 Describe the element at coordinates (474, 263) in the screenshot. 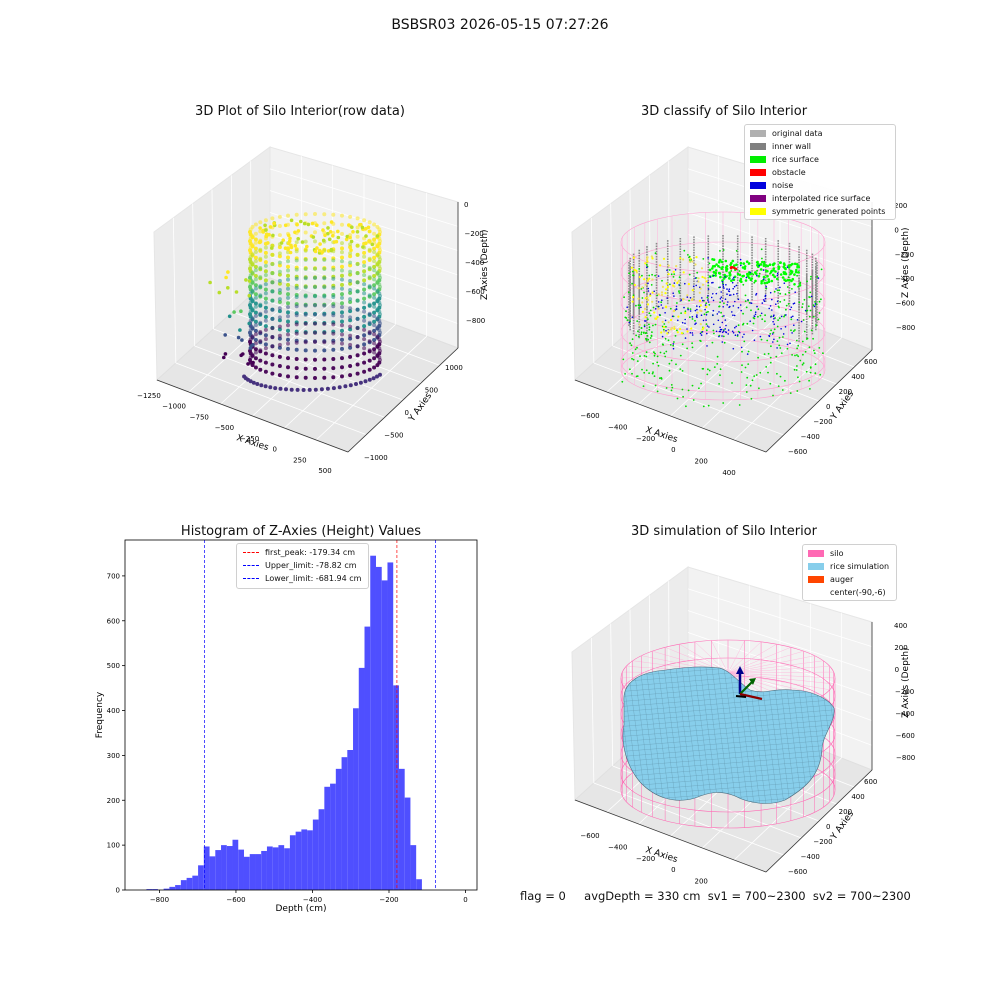

I see `raw-z-tick-labels: 0−200−400−600−800` at that location.